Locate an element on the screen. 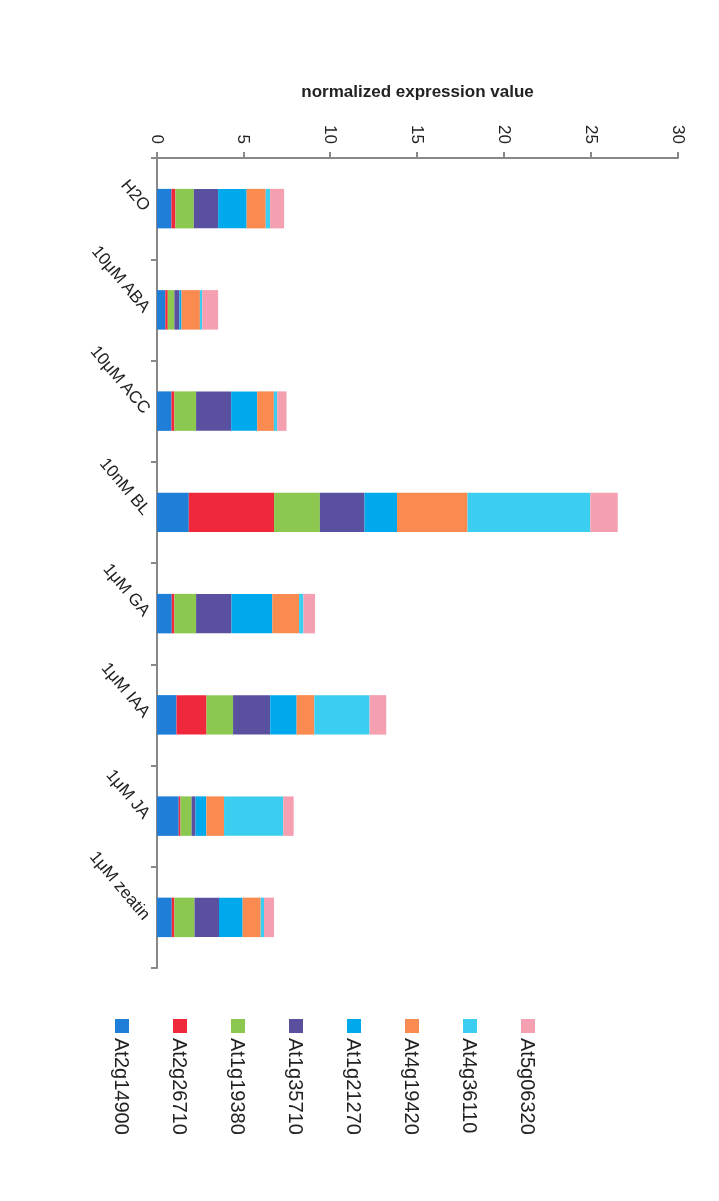  x-tick-label: 0 is located at coordinates (157, 139).